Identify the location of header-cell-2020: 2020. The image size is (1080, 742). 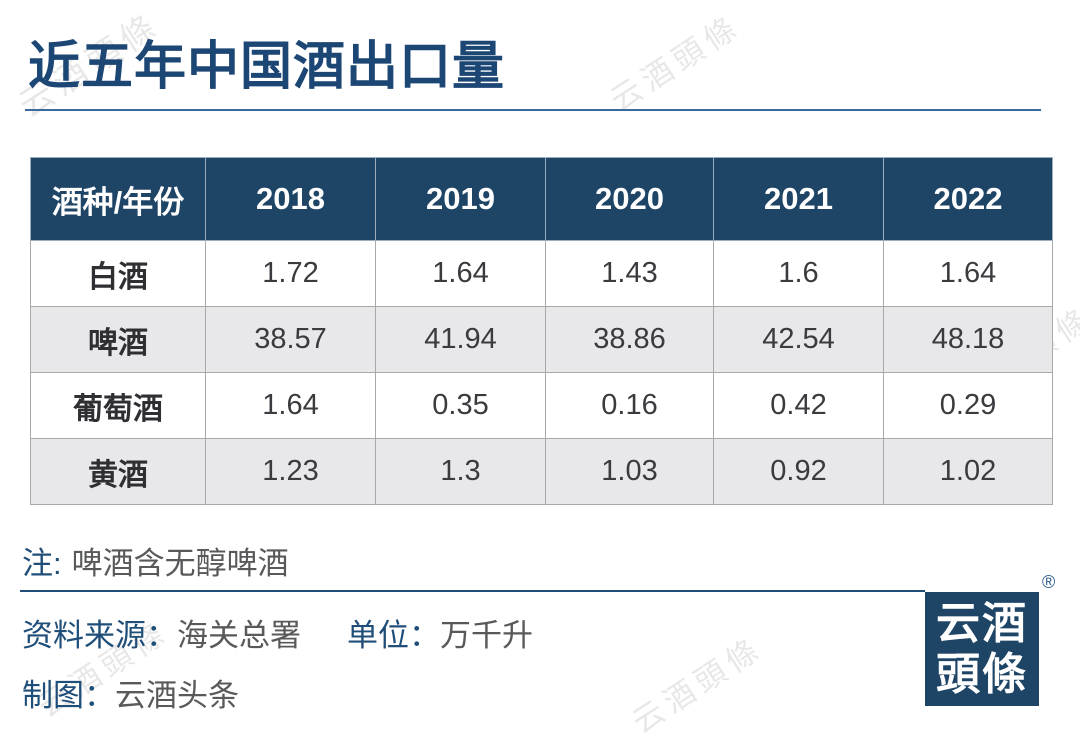
(629, 199).